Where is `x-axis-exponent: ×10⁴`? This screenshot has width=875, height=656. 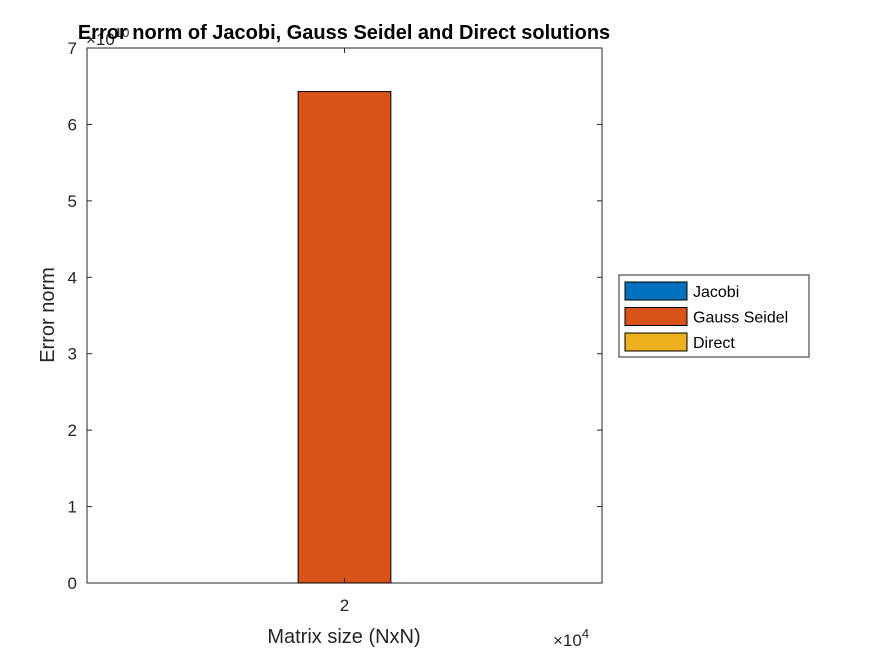
x-axis-exponent: ×10⁴ is located at coordinates (571, 638).